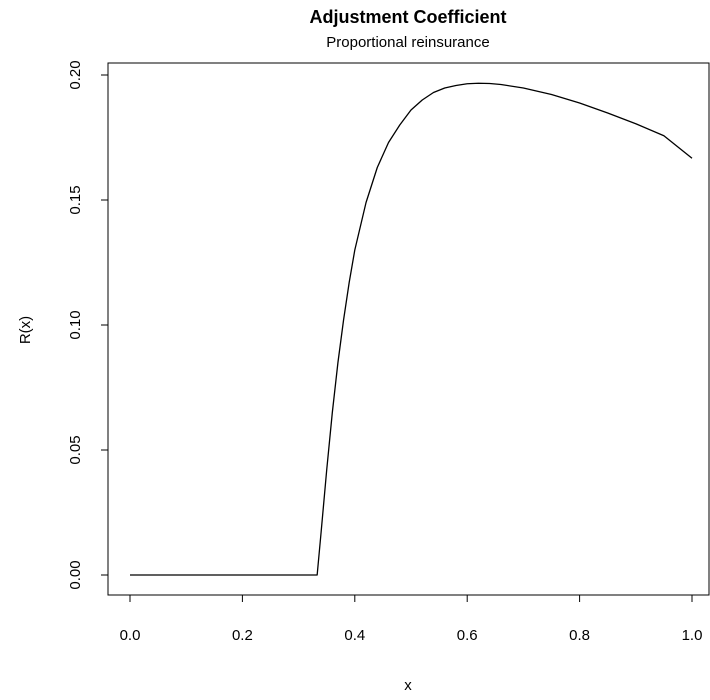 The height and width of the screenshot is (700, 710). I want to click on y-axis: 0.00 0.05 0.10 0.15 0.20, so click(88, 325).